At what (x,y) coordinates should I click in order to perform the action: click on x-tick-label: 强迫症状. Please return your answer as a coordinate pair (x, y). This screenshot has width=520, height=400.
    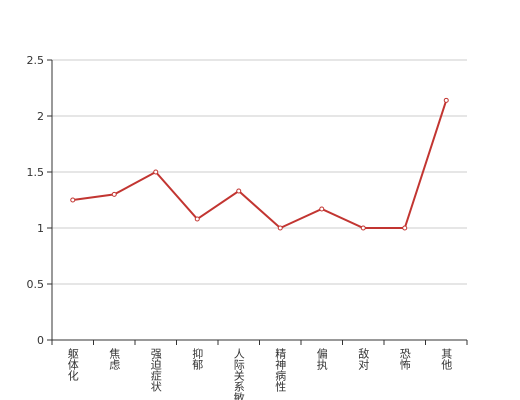
    Looking at the image, I should click on (155, 370).